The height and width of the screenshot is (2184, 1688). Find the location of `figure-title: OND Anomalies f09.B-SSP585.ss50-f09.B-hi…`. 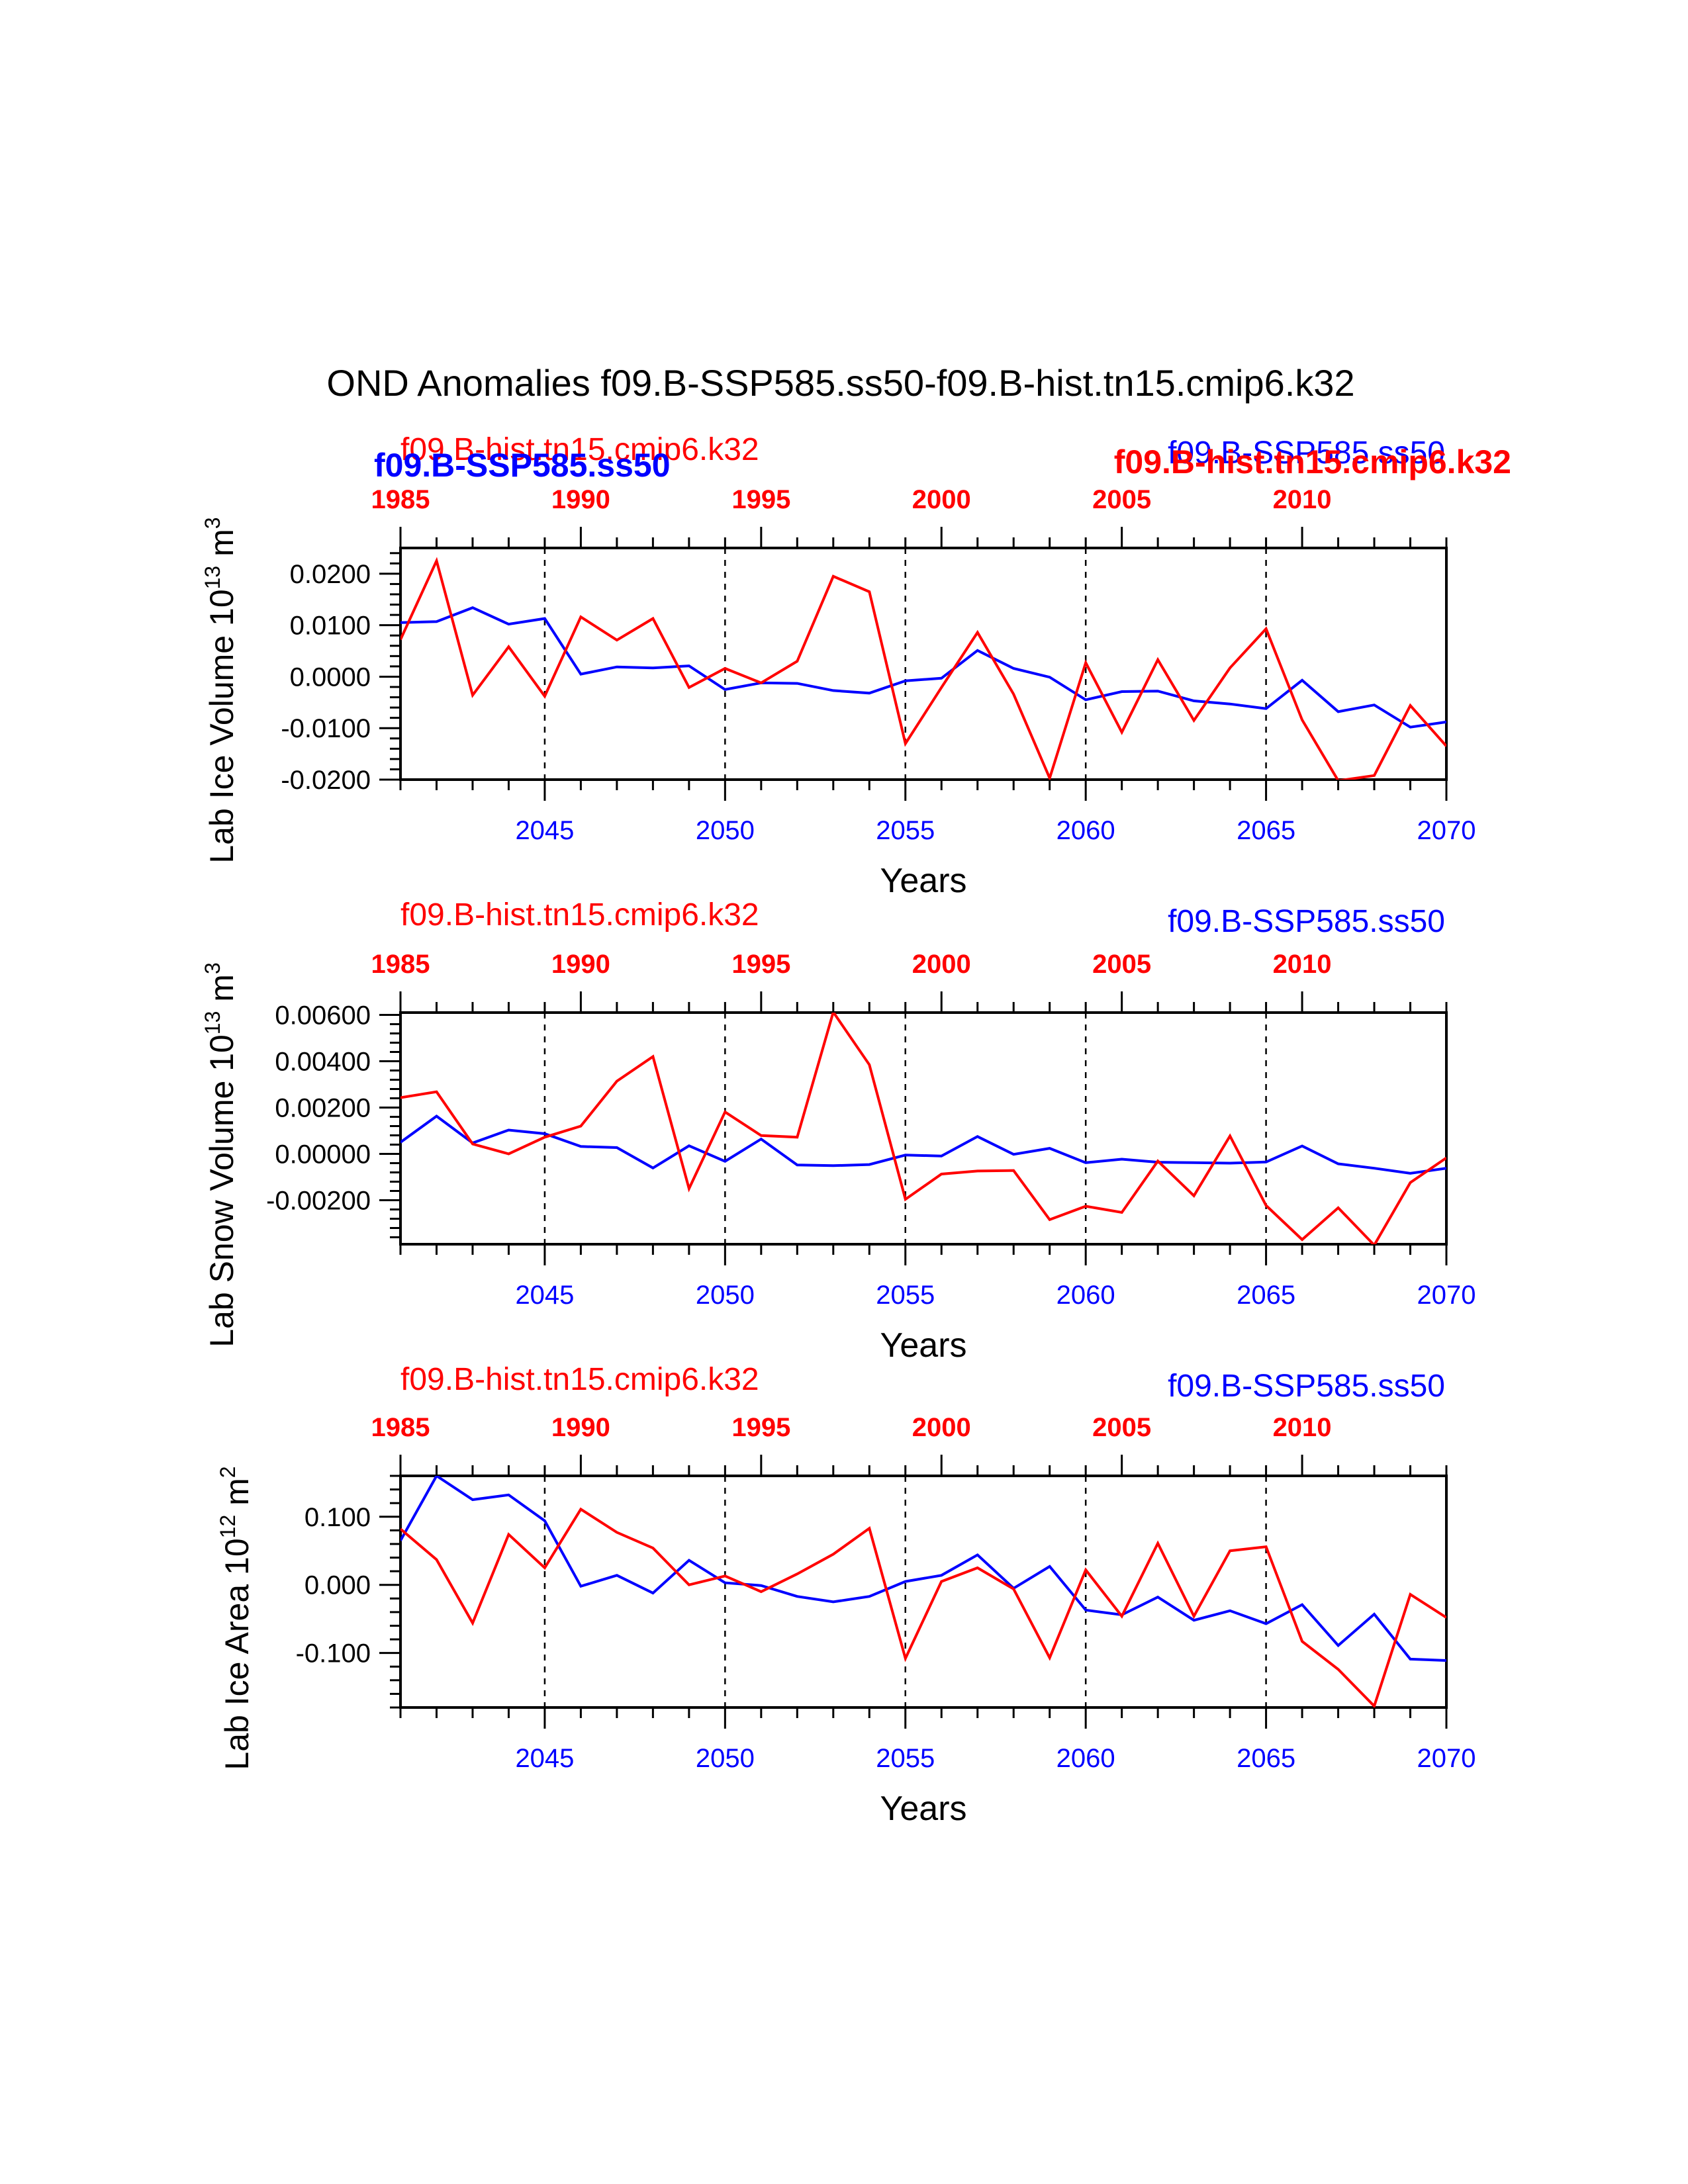

figure-title: OND Anomalies f09.B-SSP585.ss50-f09.B-hi… is located at coordinates (840, 383).